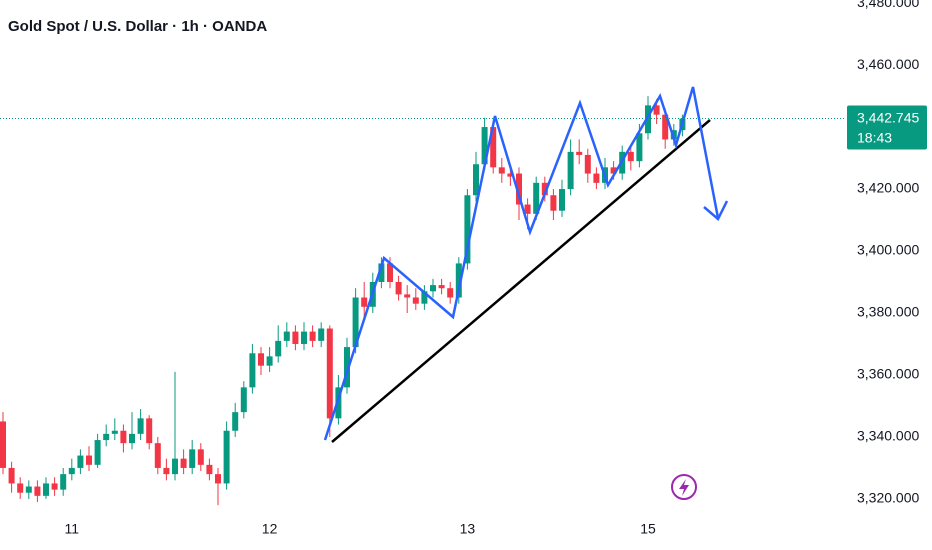 Image resolution: width=932 pixels, height=550 pixels. Describe the element at coordinates (468, 529) in the screenshot. I see `x-tick-label: 13` at that location.